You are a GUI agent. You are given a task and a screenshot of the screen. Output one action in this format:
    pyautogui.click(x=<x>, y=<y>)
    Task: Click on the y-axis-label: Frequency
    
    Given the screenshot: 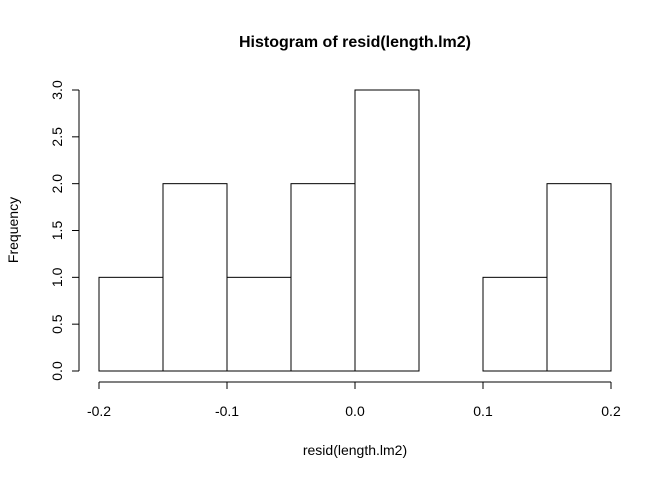 What is the action you would take?
    pyautogui.click(x=13, y=230)
    